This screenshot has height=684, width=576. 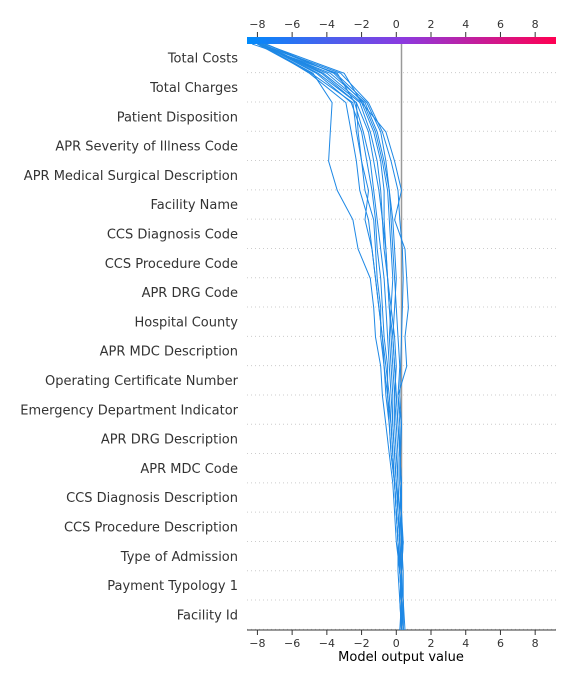 What do you see at coordinates (179, 557) in the screenshot?
I see `feature-label: Type of Admission` at bounding box center [179, 557].